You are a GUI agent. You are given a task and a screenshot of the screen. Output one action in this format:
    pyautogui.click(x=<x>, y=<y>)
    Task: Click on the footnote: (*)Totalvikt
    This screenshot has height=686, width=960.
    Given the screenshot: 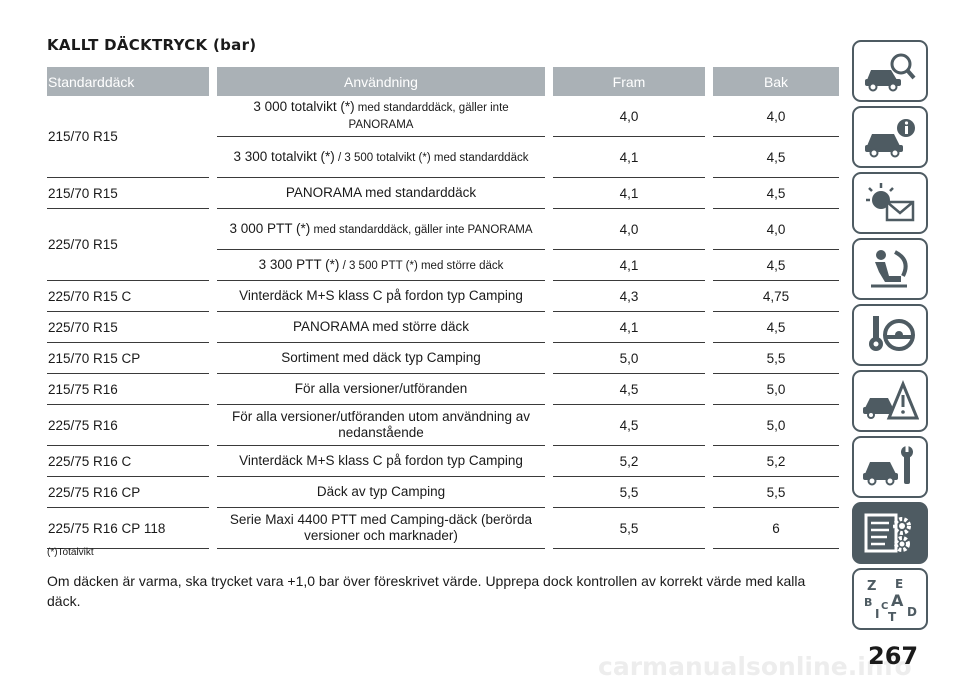 What is the action you would take?
    pyautogui.click(x=70, y=552)
    